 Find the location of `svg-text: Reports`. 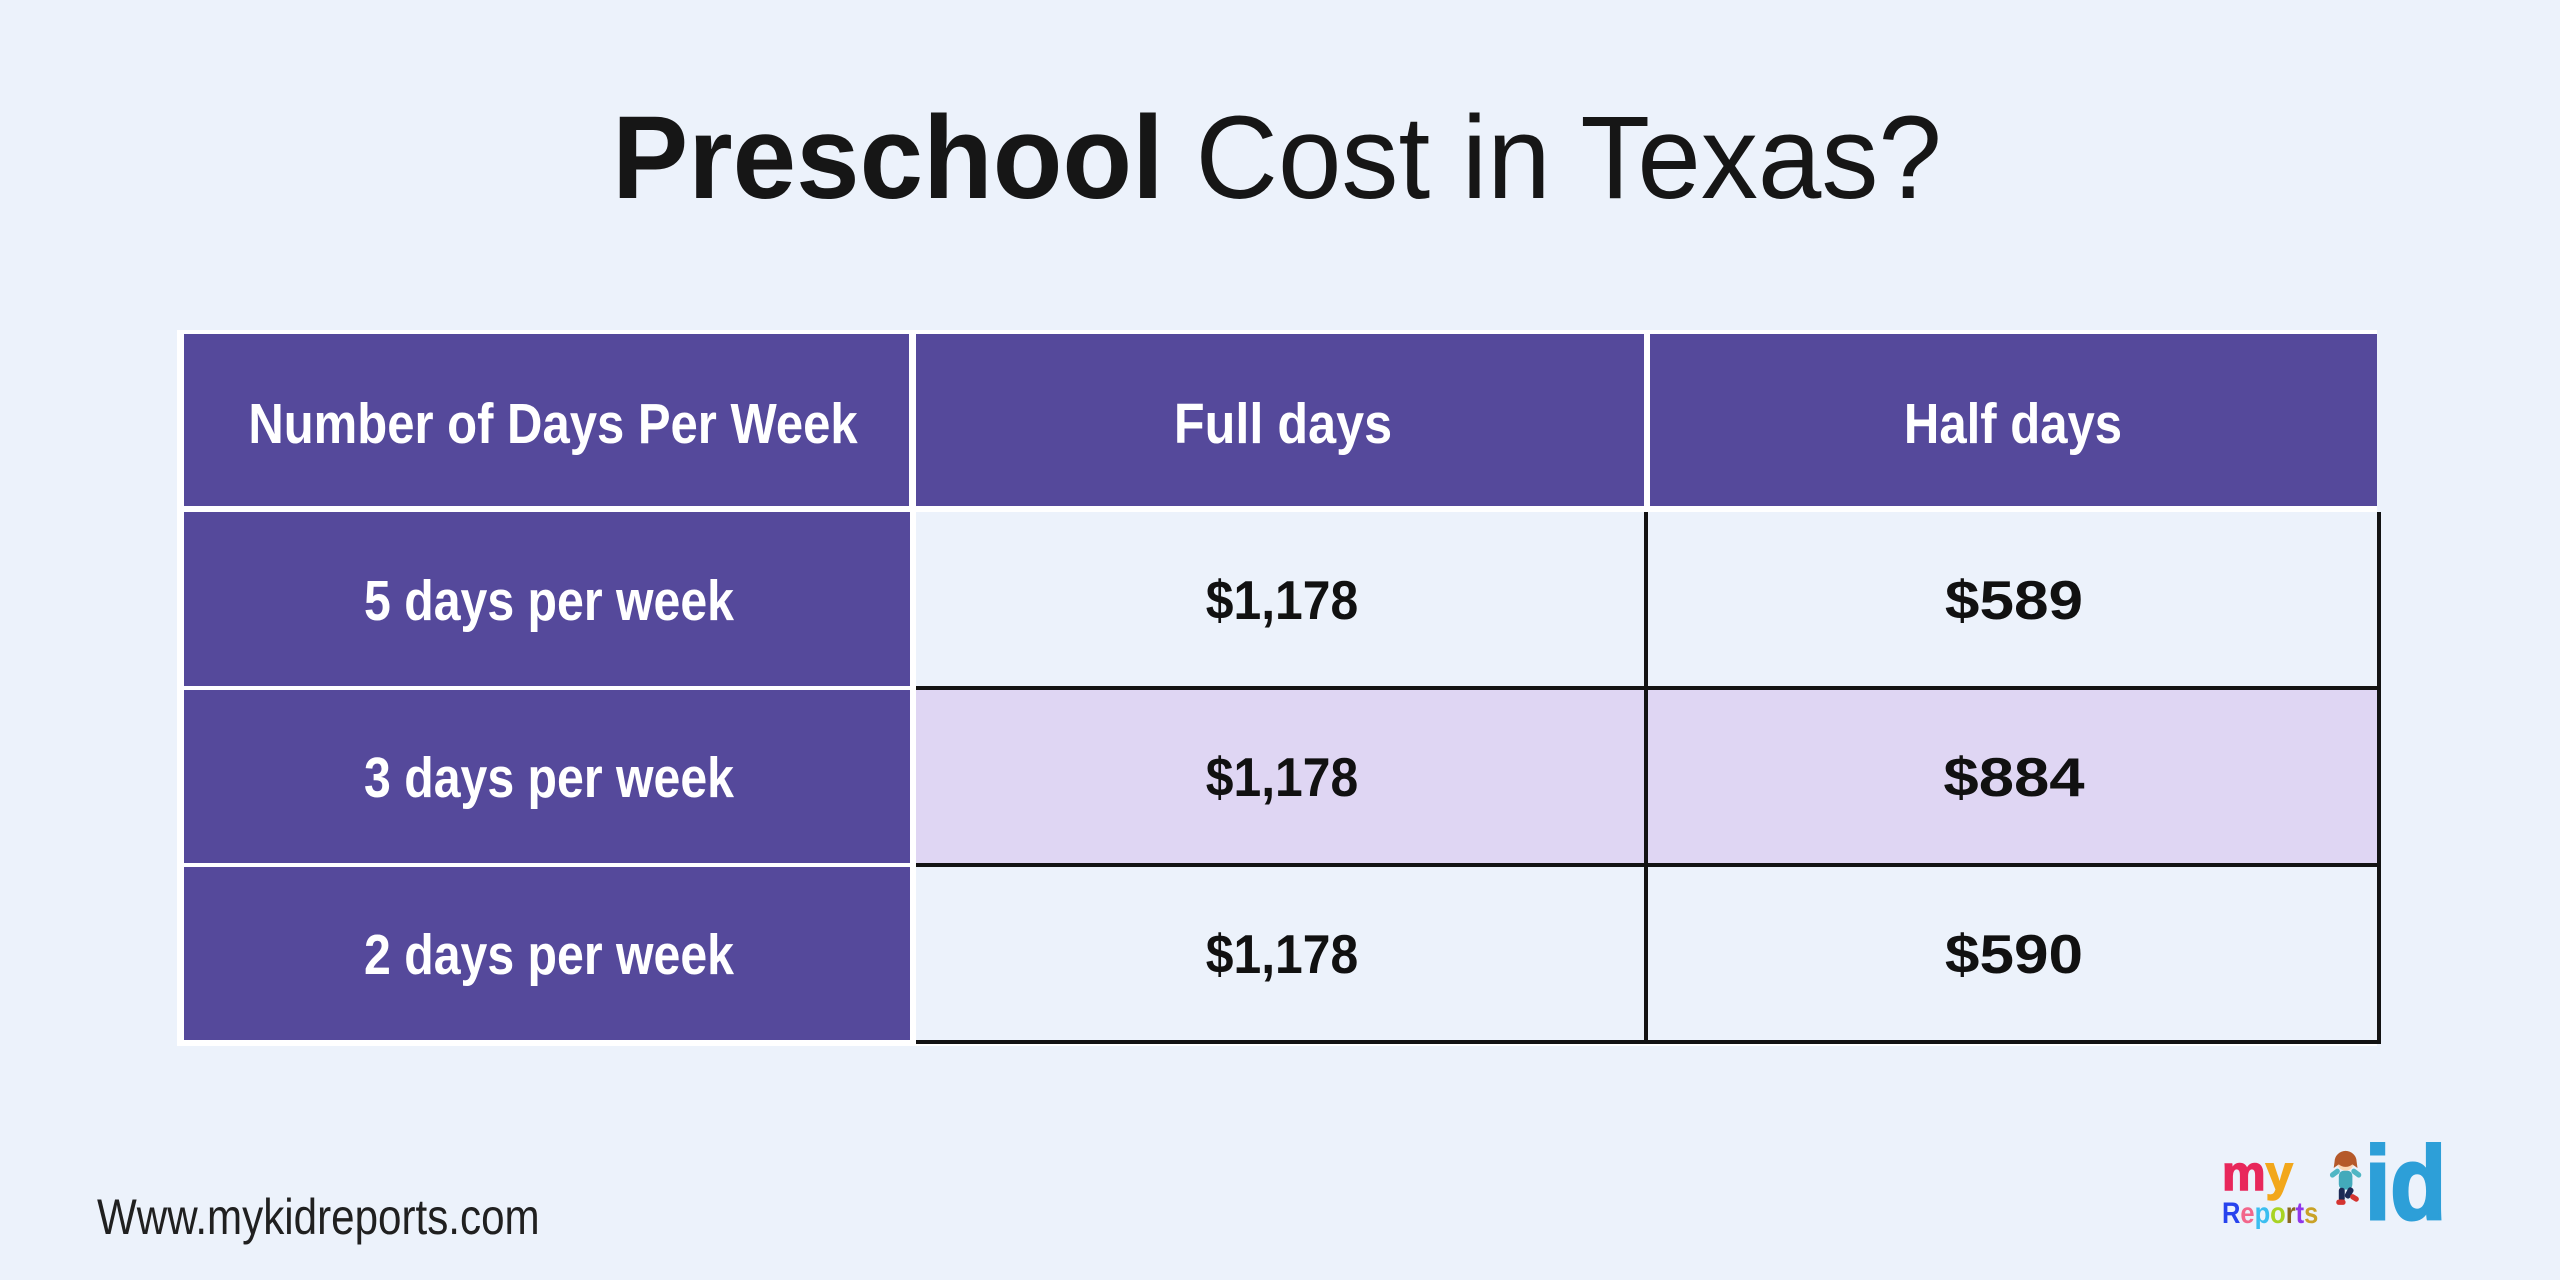

svg-text: Reports is located at coordinates (2270, 1212).